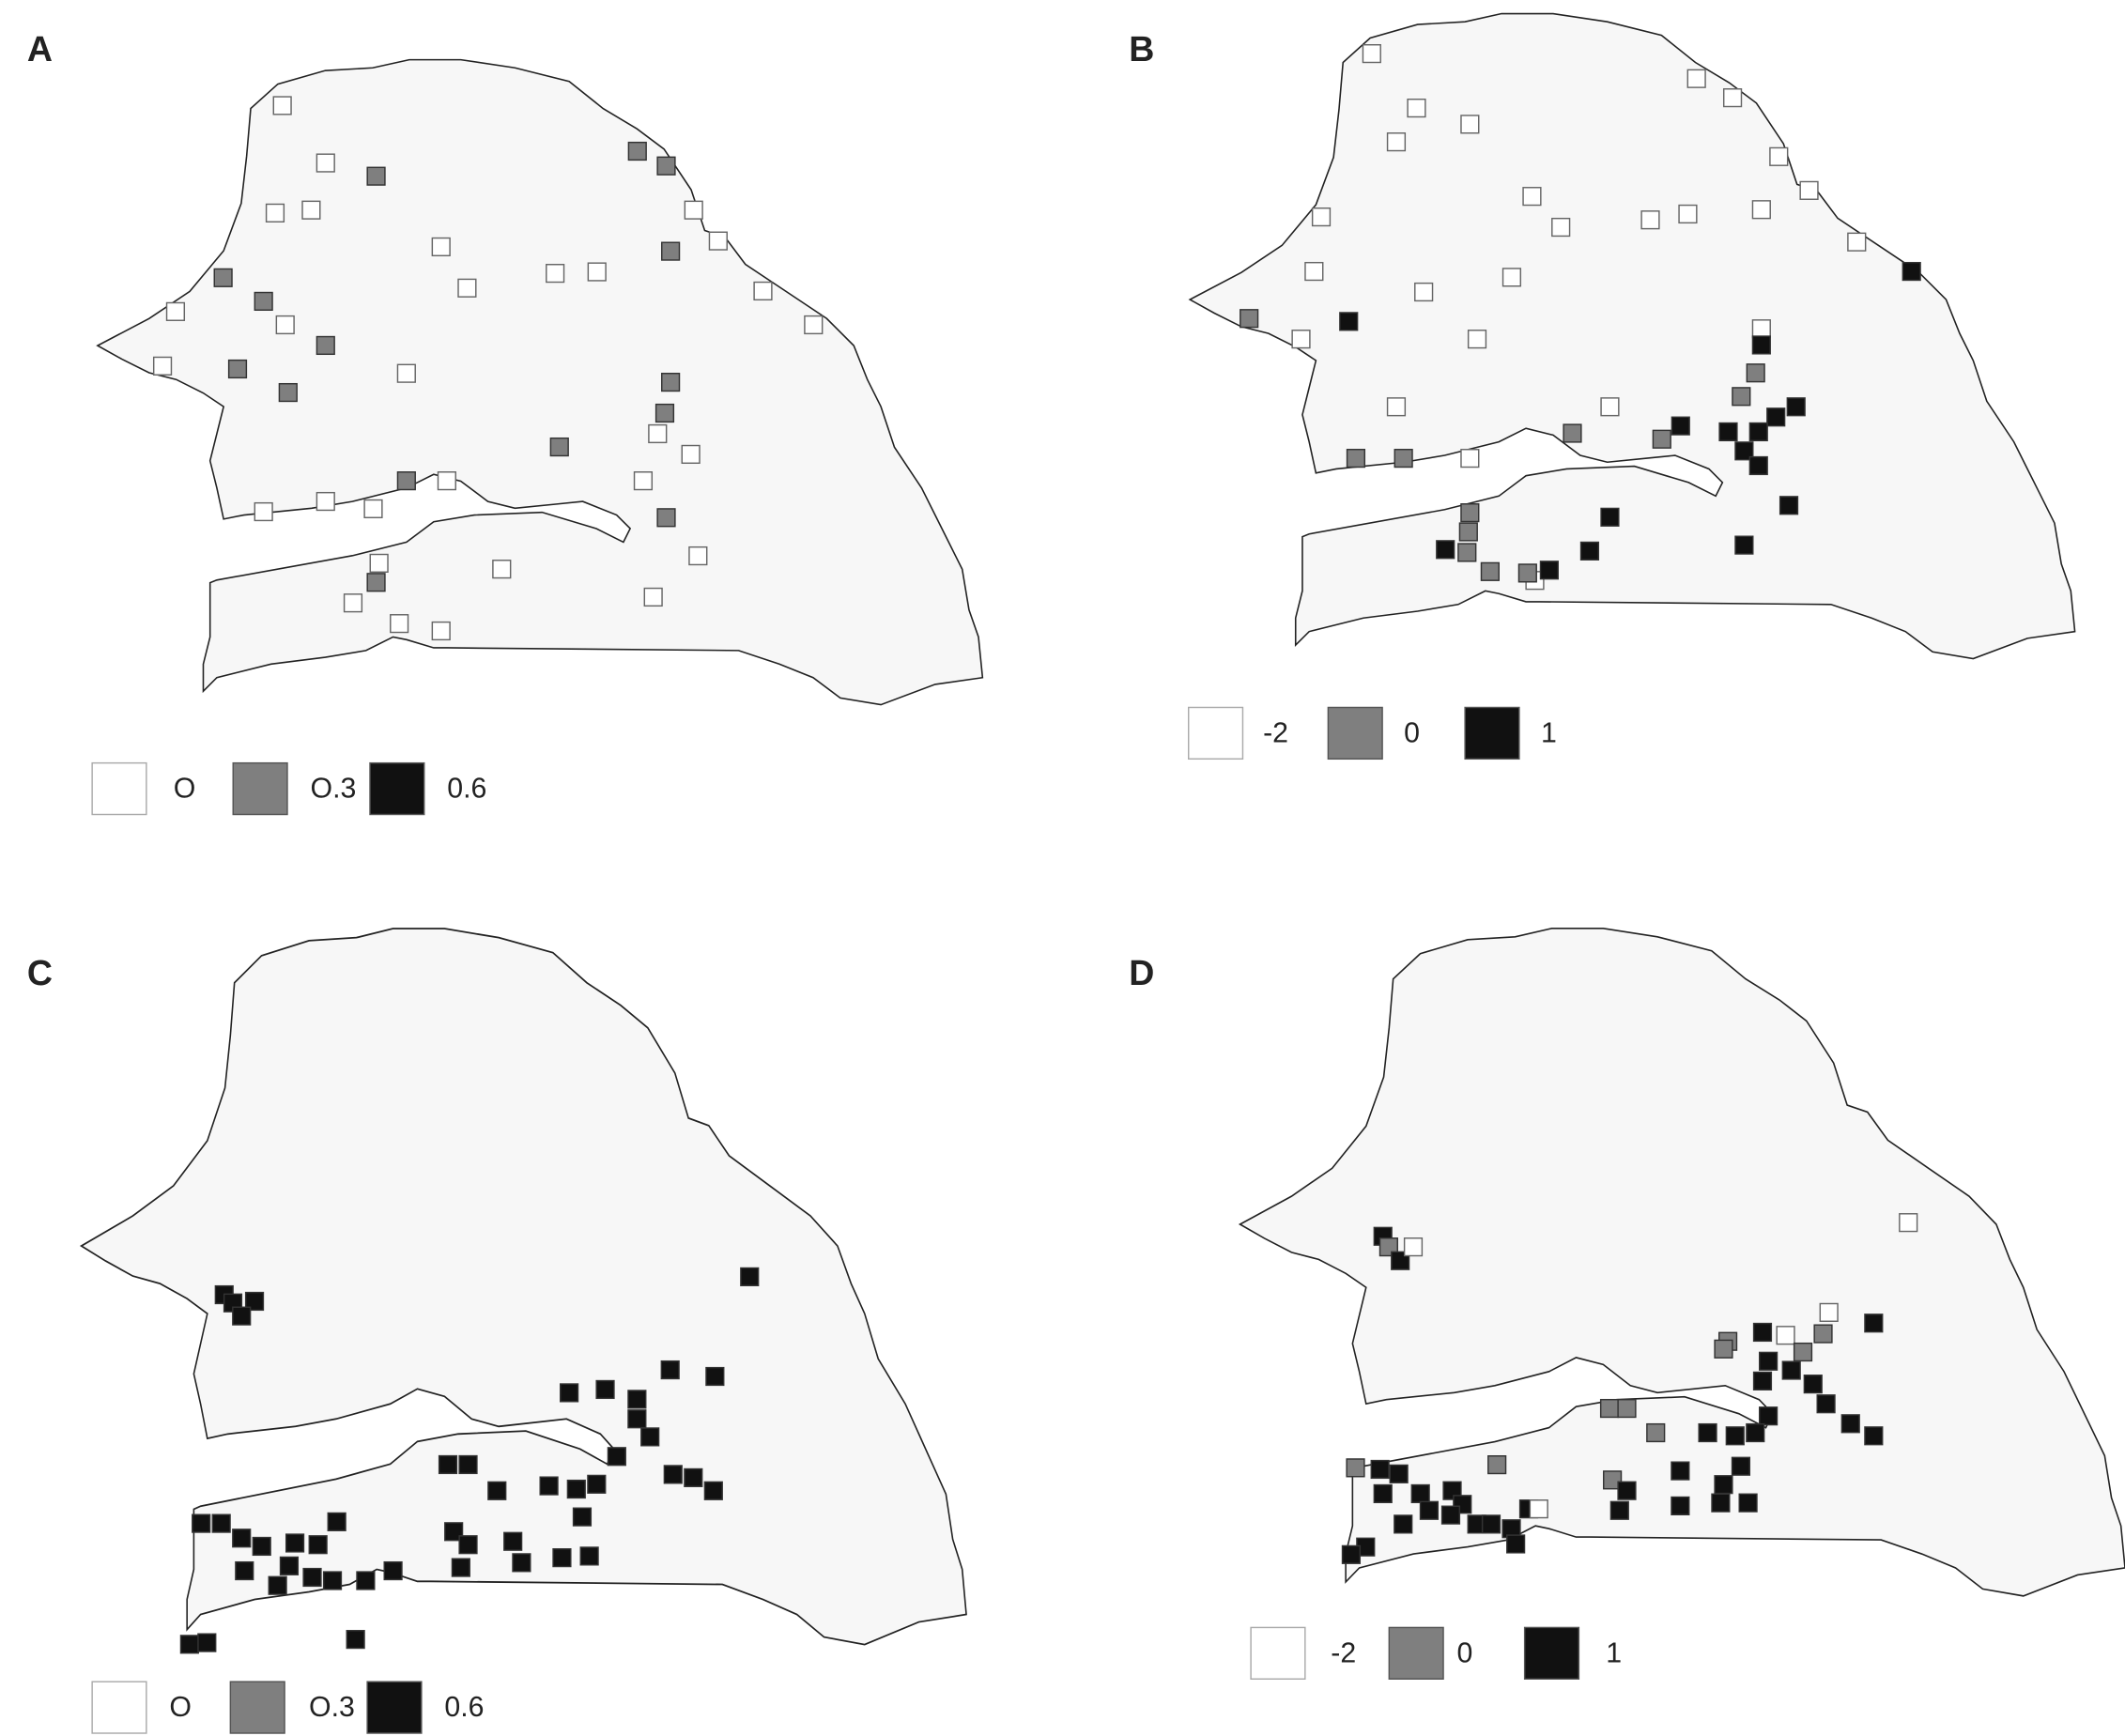  What do you see at coordinates (1141, 49) in the screenshot?
I see `panel-label: B` at bounding box center [1141, 49].